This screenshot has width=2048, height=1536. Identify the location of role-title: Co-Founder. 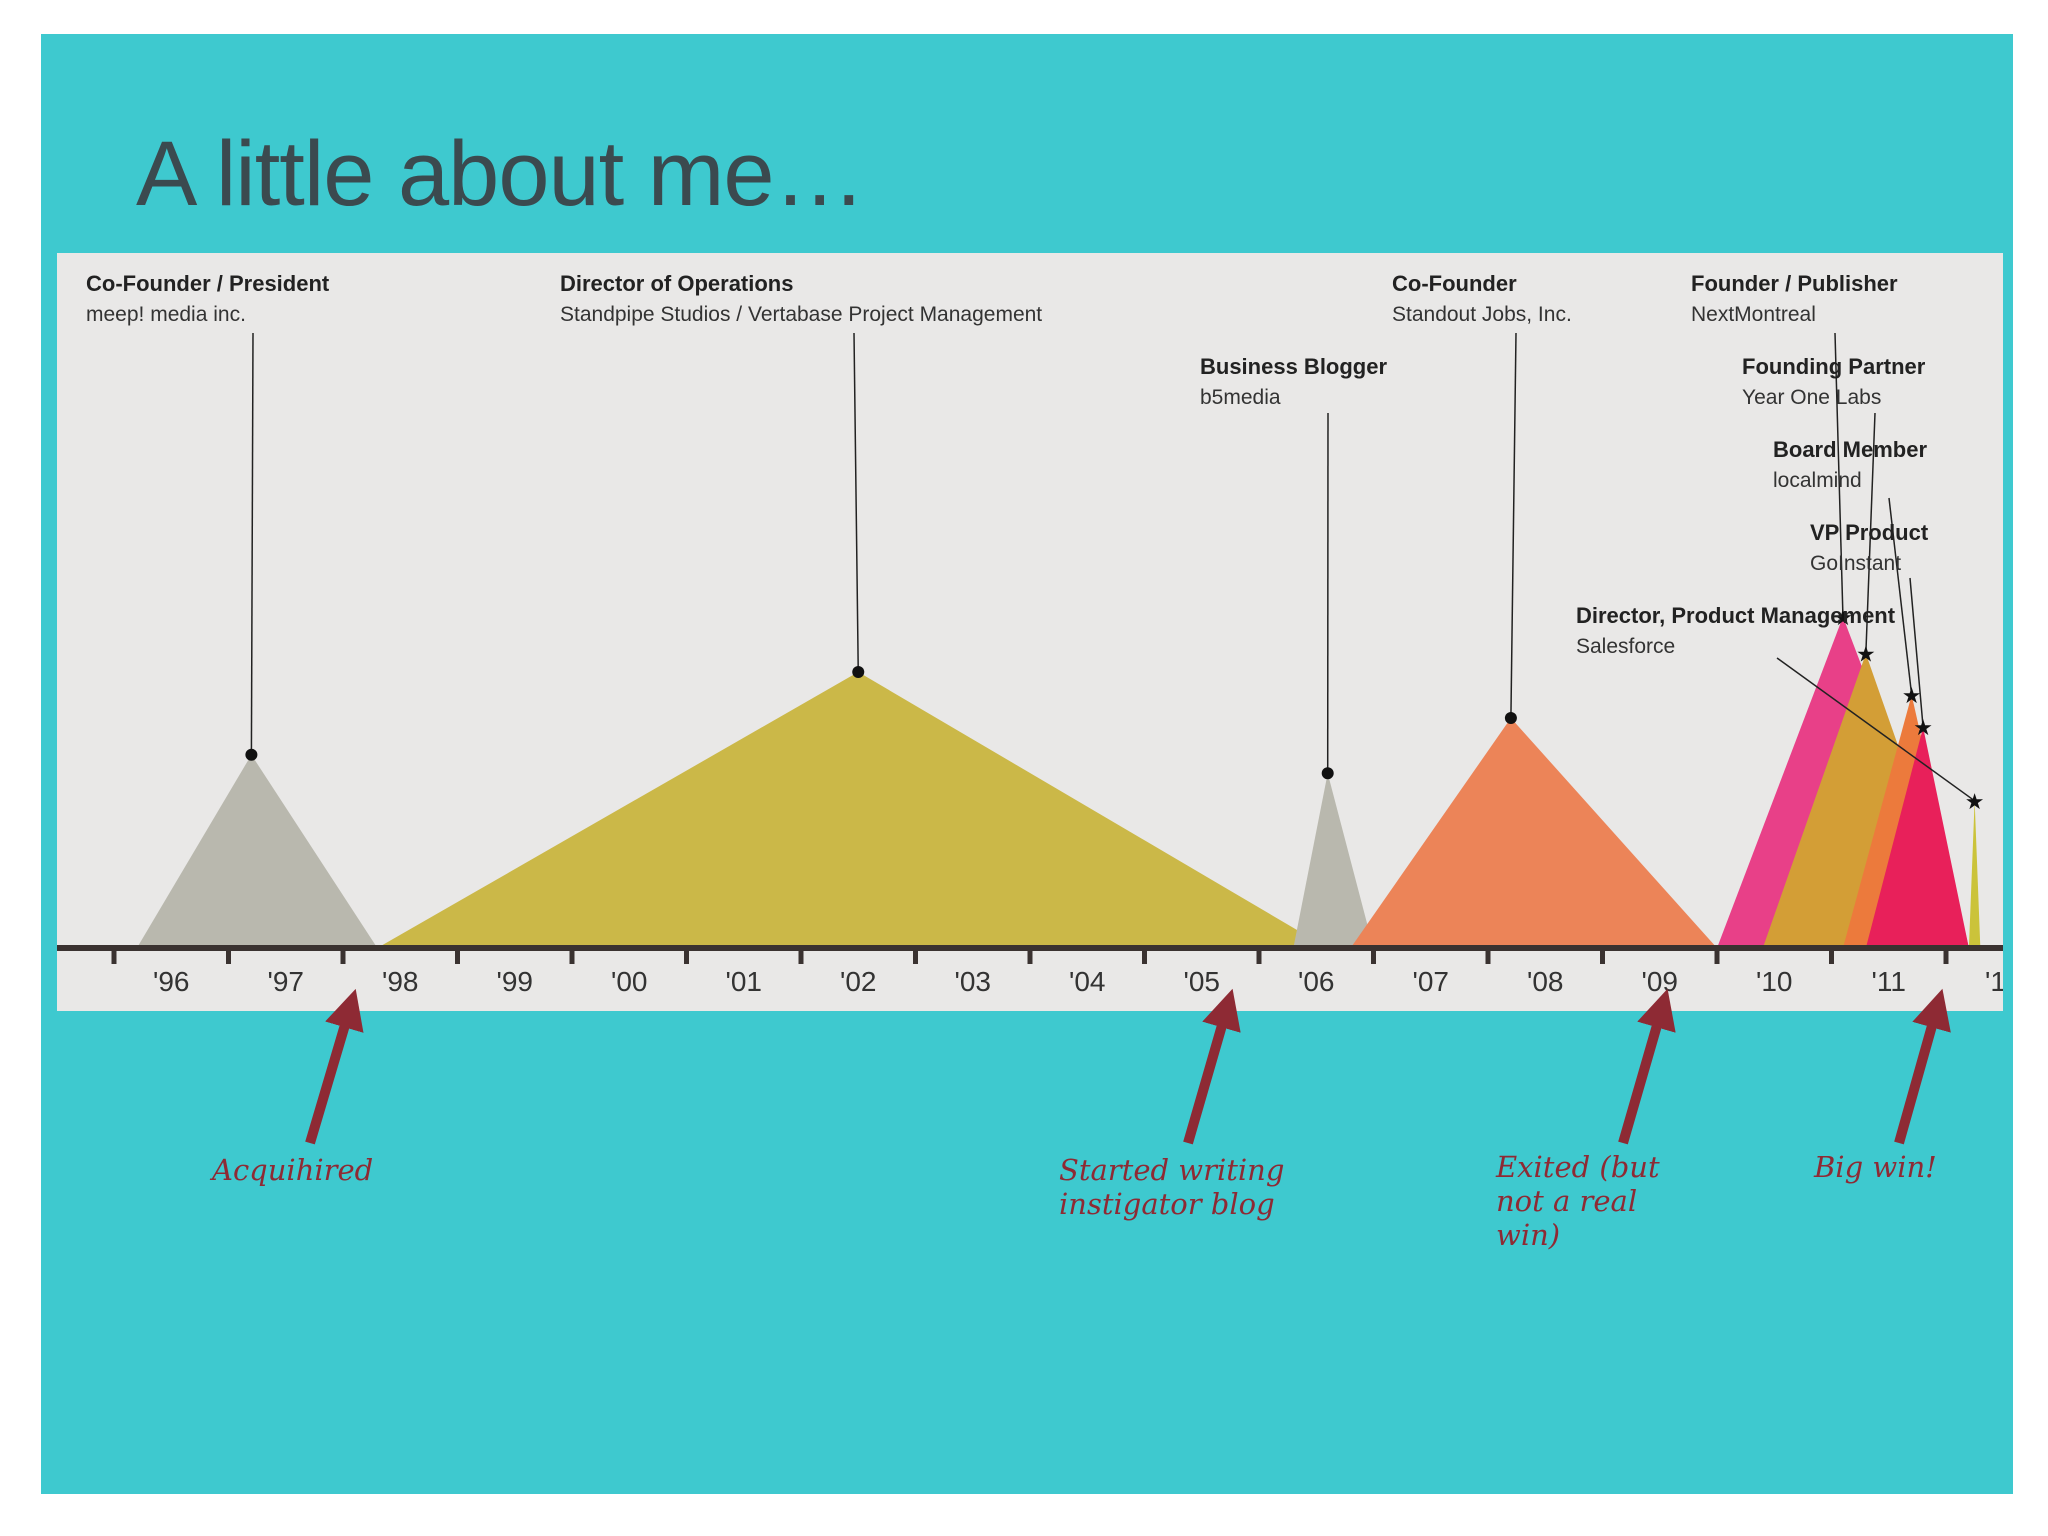
(1454, 283).